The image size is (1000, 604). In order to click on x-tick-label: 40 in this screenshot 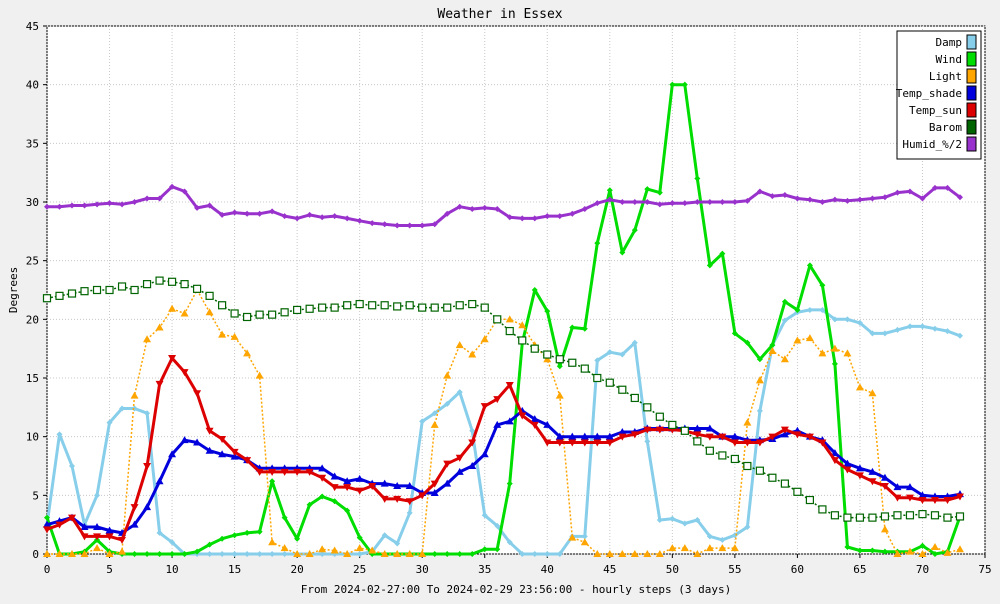, I will do `click(547, 569)`.